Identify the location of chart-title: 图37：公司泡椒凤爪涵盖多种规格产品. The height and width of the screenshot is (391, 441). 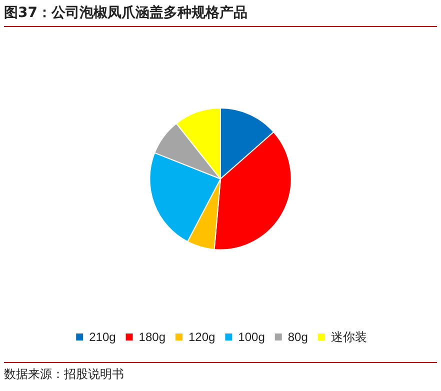
(220, 15).